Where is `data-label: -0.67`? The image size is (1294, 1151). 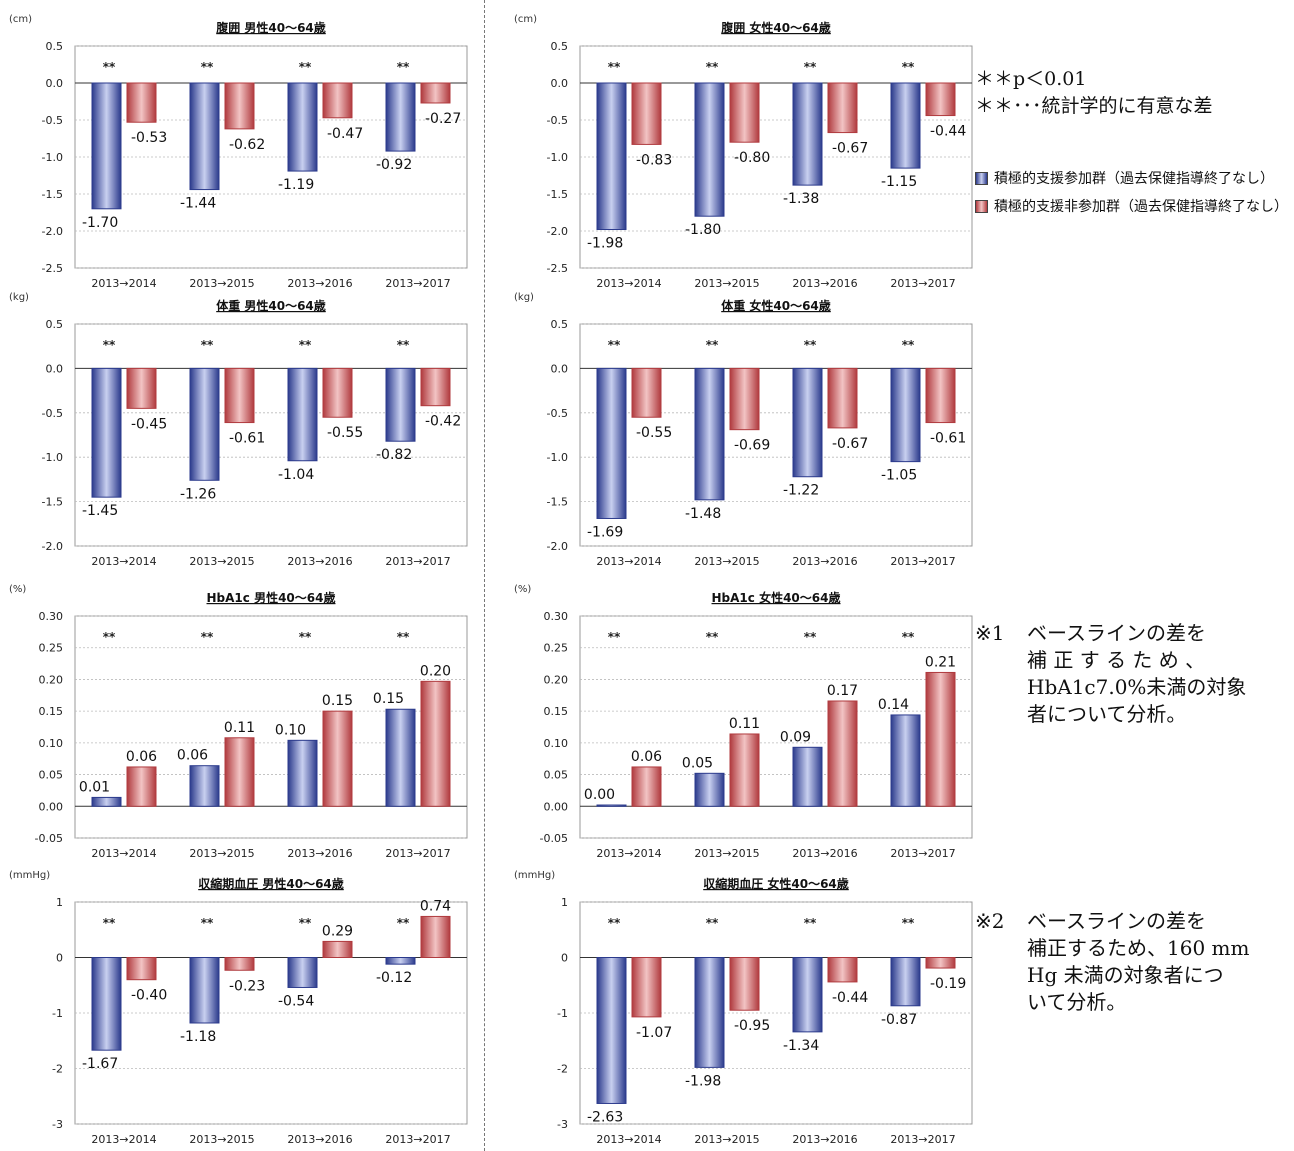 data-label: -0.67 is located at coordinates (850, 444).